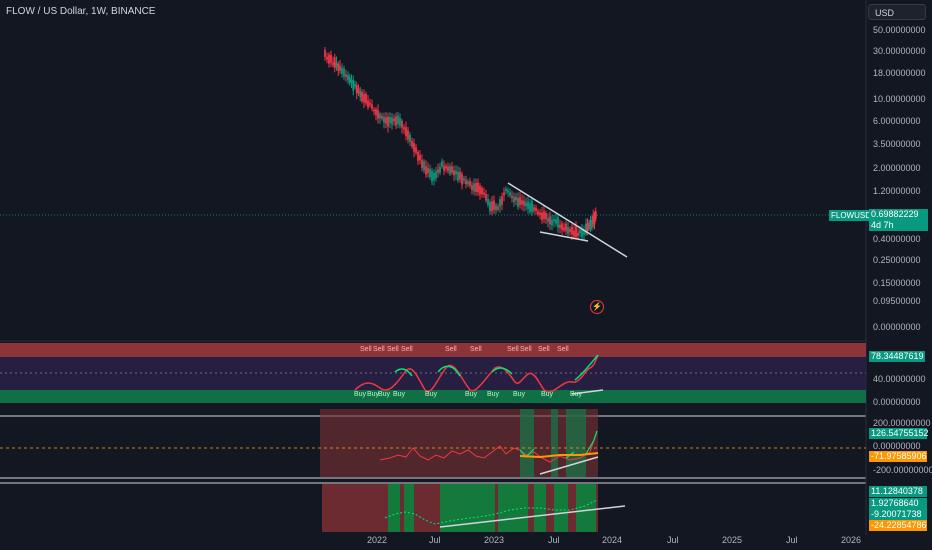 The width and height of the screenshot is (932, 550). I want to click on price-axis-label: 0.15000000, so click(897, 283).